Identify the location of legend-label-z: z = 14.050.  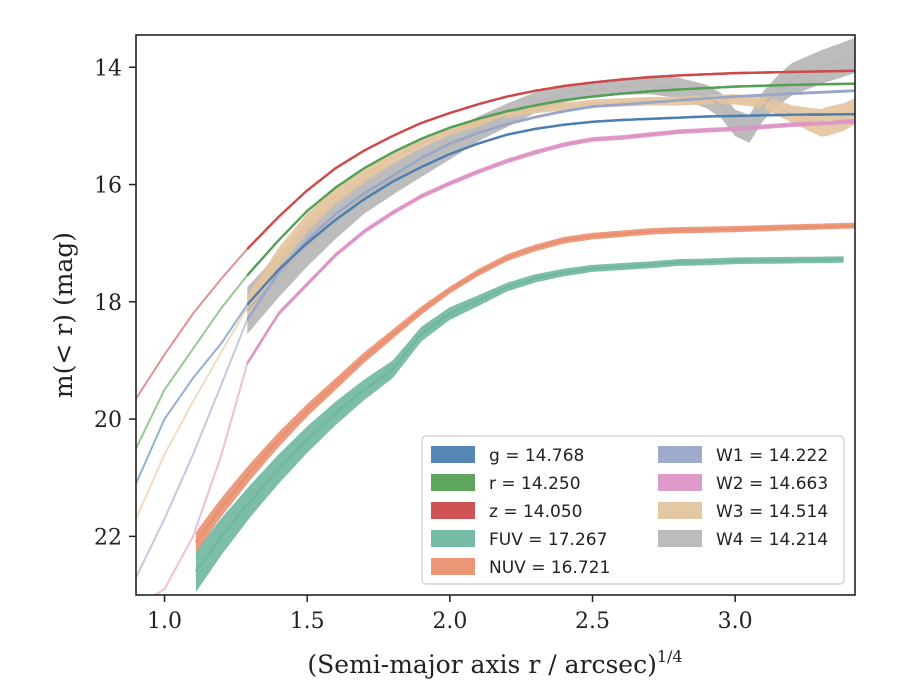
(535, 512).